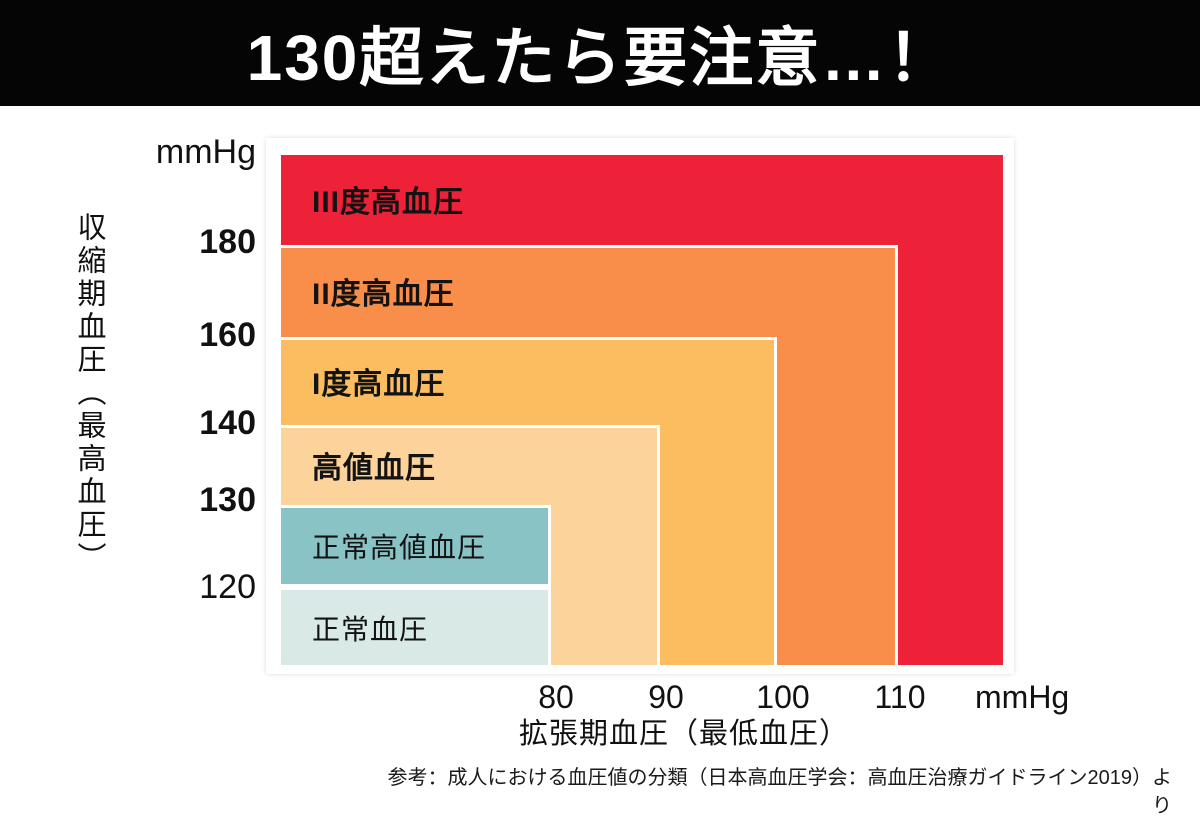 The width and height of the screenshot is (1200, 820). What do you see at coordinates (227, 423) in the screenshot?
I see `y-tick-140: 140` at bounding box center [227, 423].